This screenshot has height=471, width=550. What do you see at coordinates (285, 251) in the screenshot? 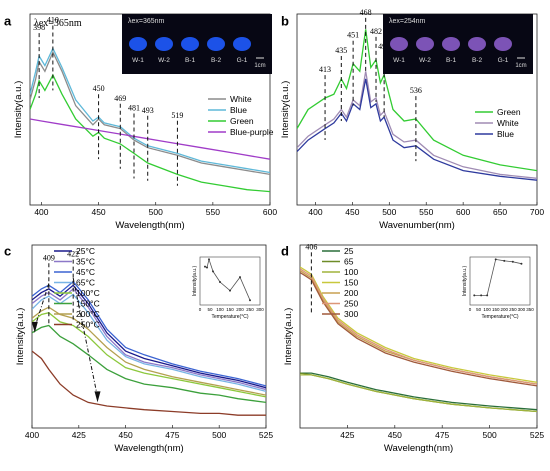
I see `panel-letter: d` at bounding box center [285, 251].